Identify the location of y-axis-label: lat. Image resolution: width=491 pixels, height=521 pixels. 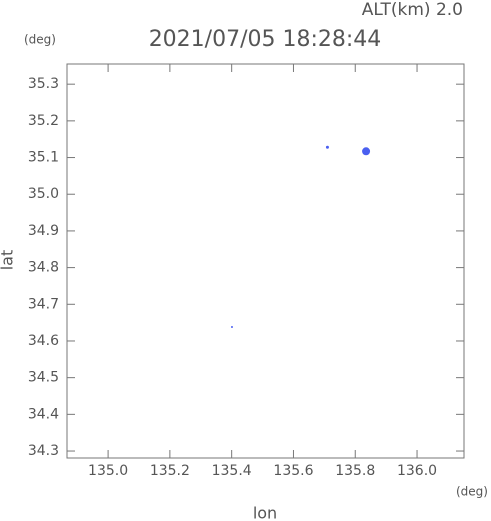
(8, 260).